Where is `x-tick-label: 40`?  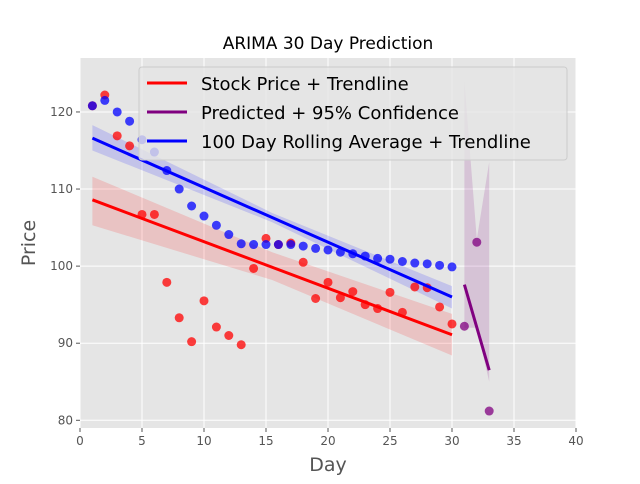
x-tick-label: 40 is located at coordinates (575, 441).